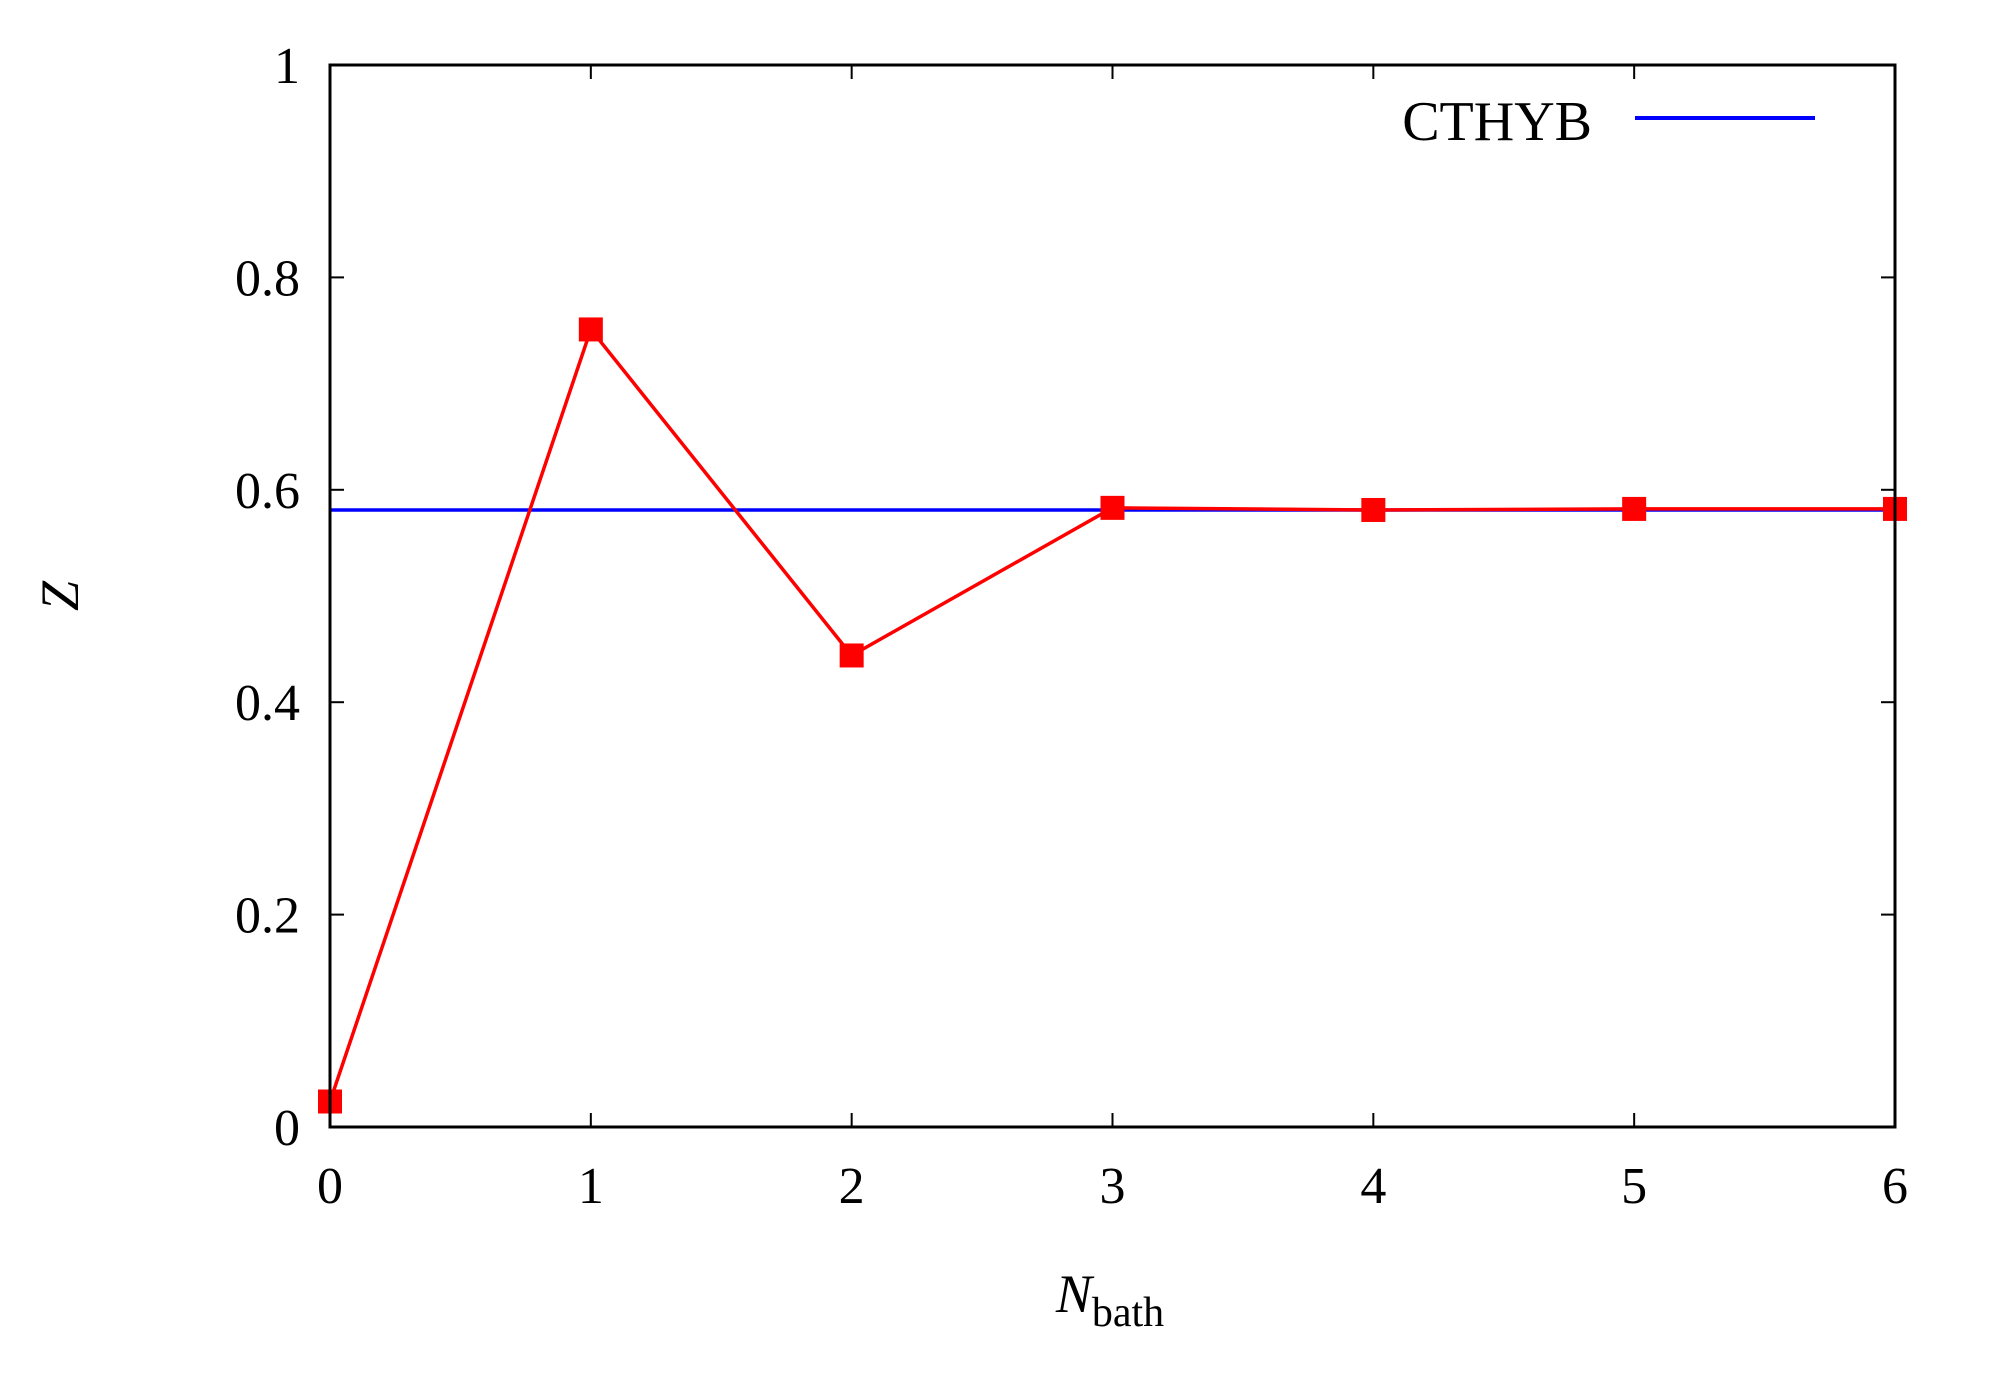 The width and height of the screenshot is (1999, 1399). Describe the element at coordinates (1128, 1313) in the screenshot. I see `x-axis-label-subscript: bath` at that location.